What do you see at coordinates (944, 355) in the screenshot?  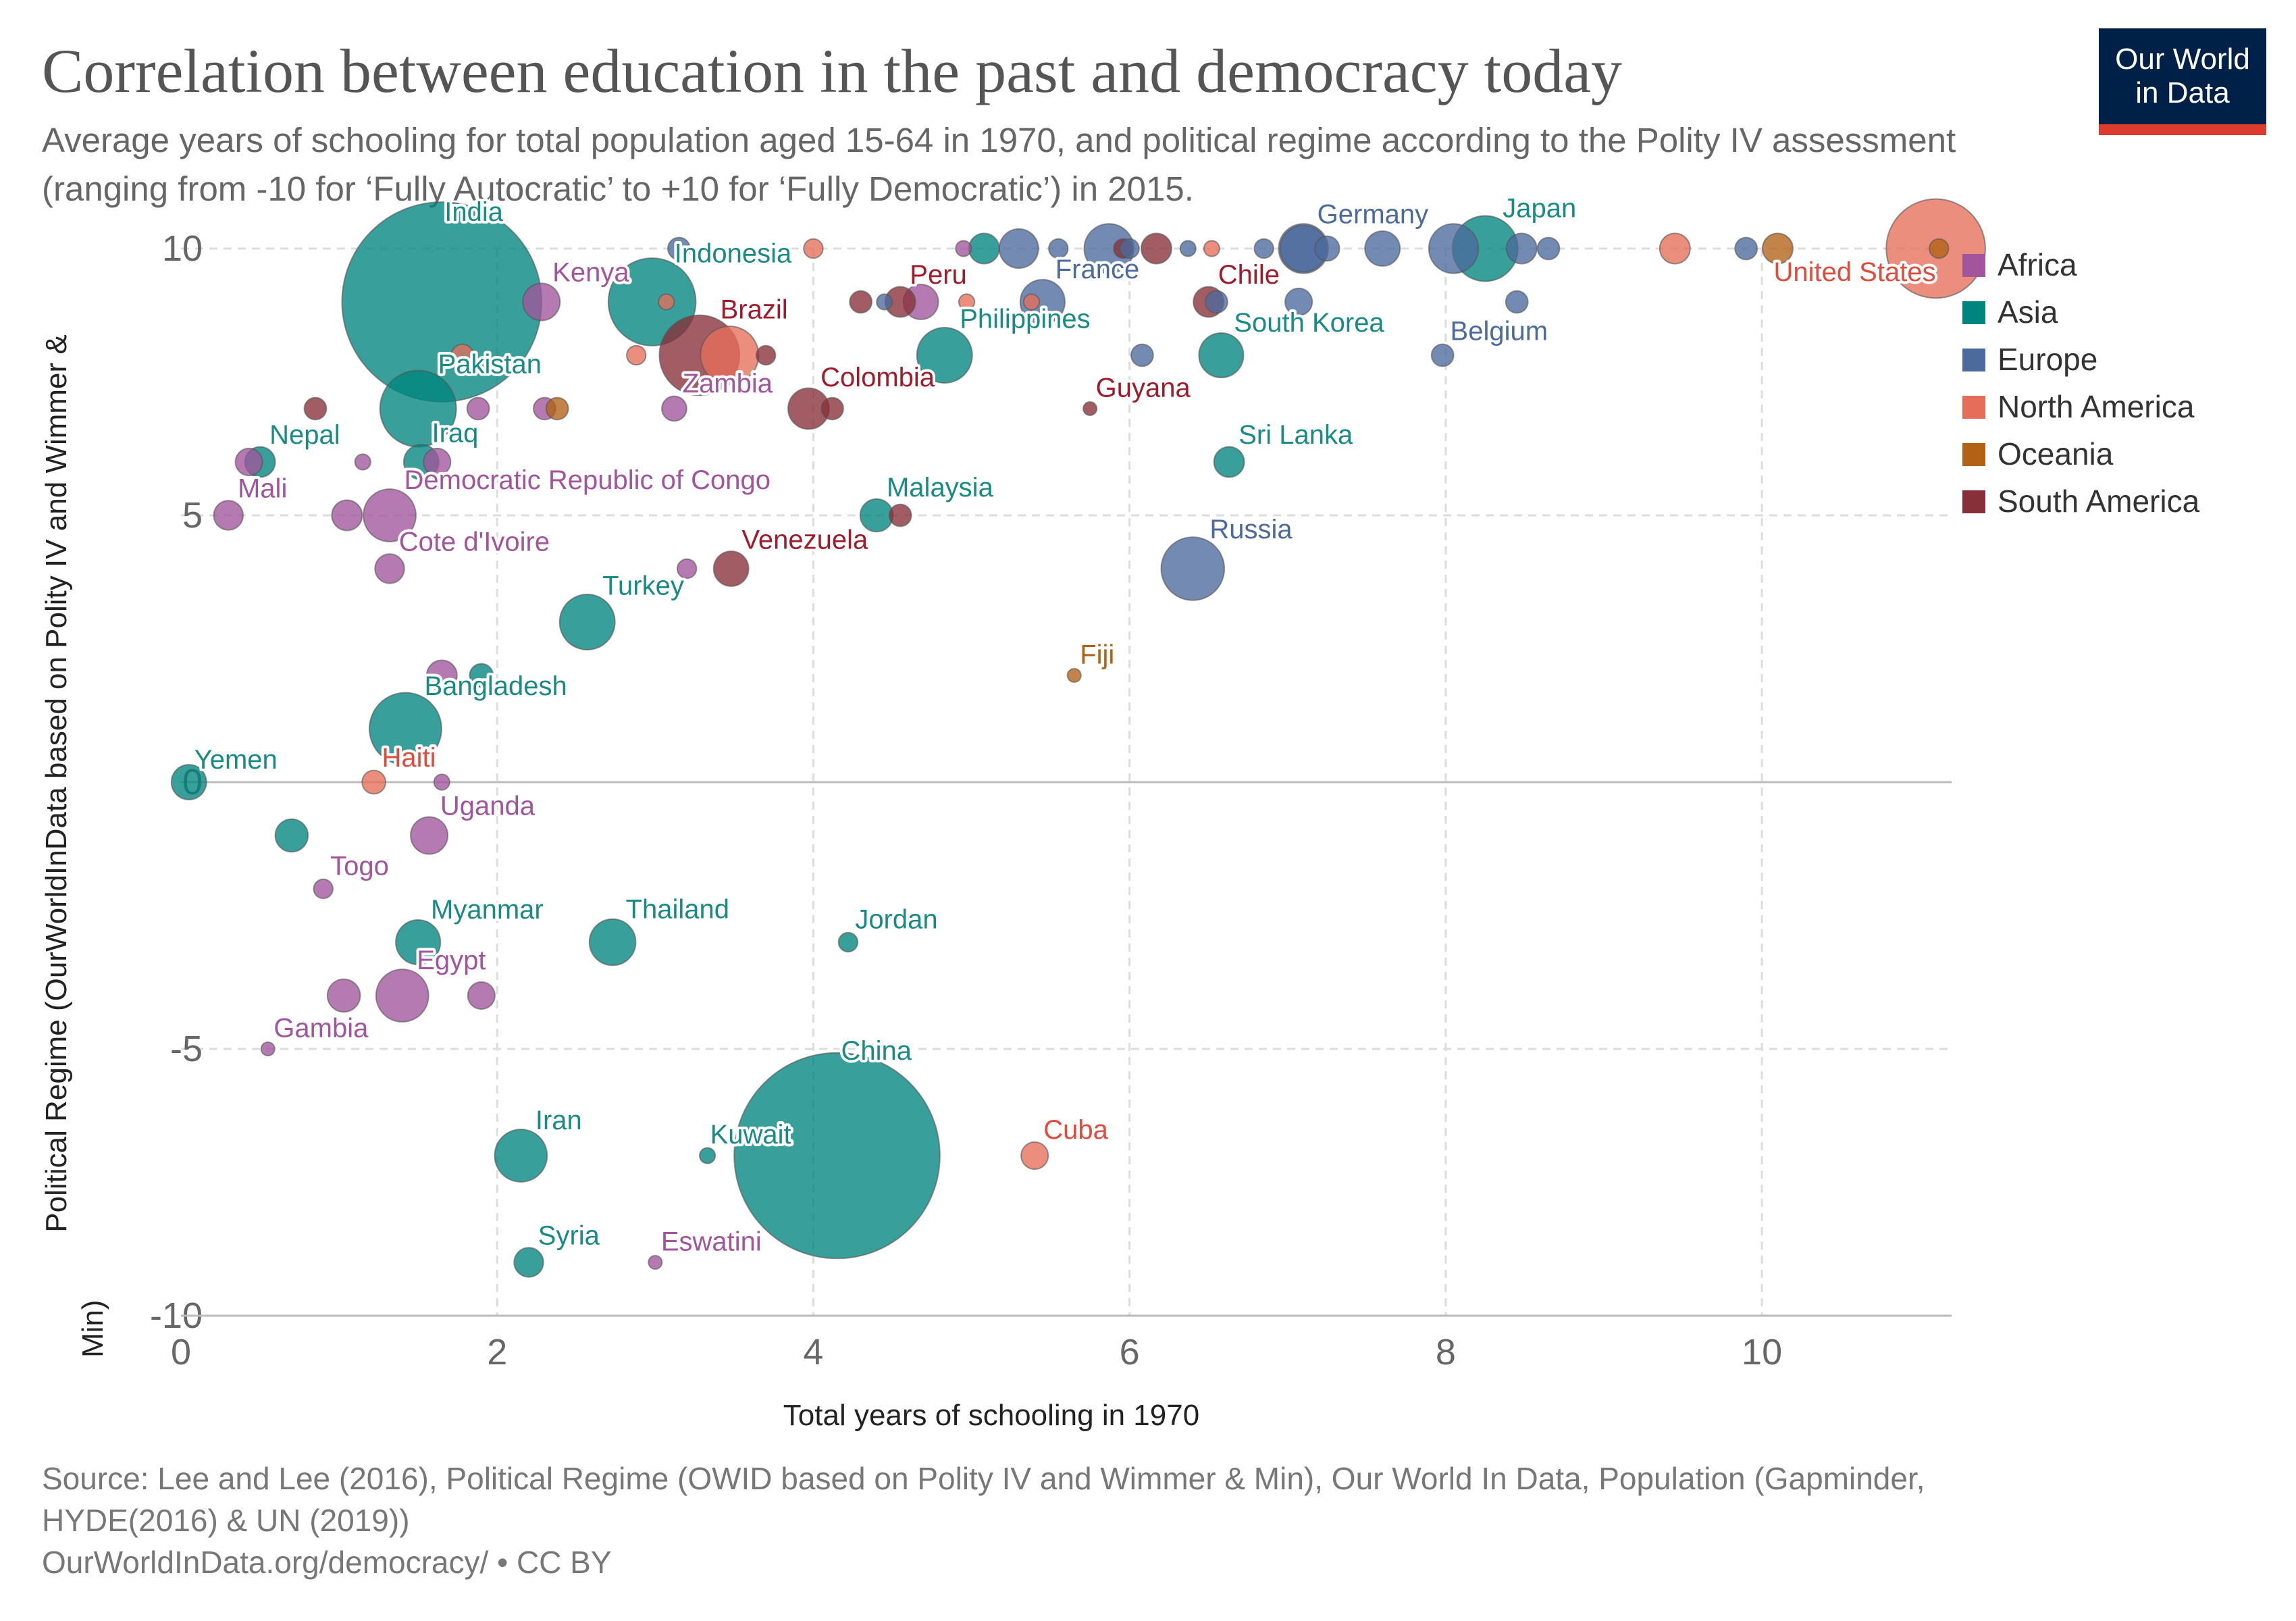 I see `point-philippines` at bounding box center [944, 355].